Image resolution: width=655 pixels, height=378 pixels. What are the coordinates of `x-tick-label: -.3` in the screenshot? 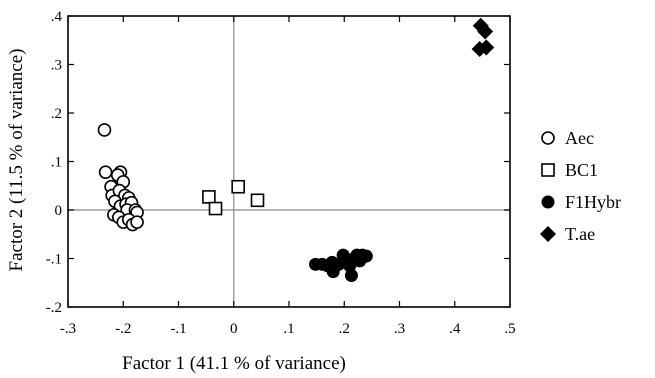 It's located at (68, 329).